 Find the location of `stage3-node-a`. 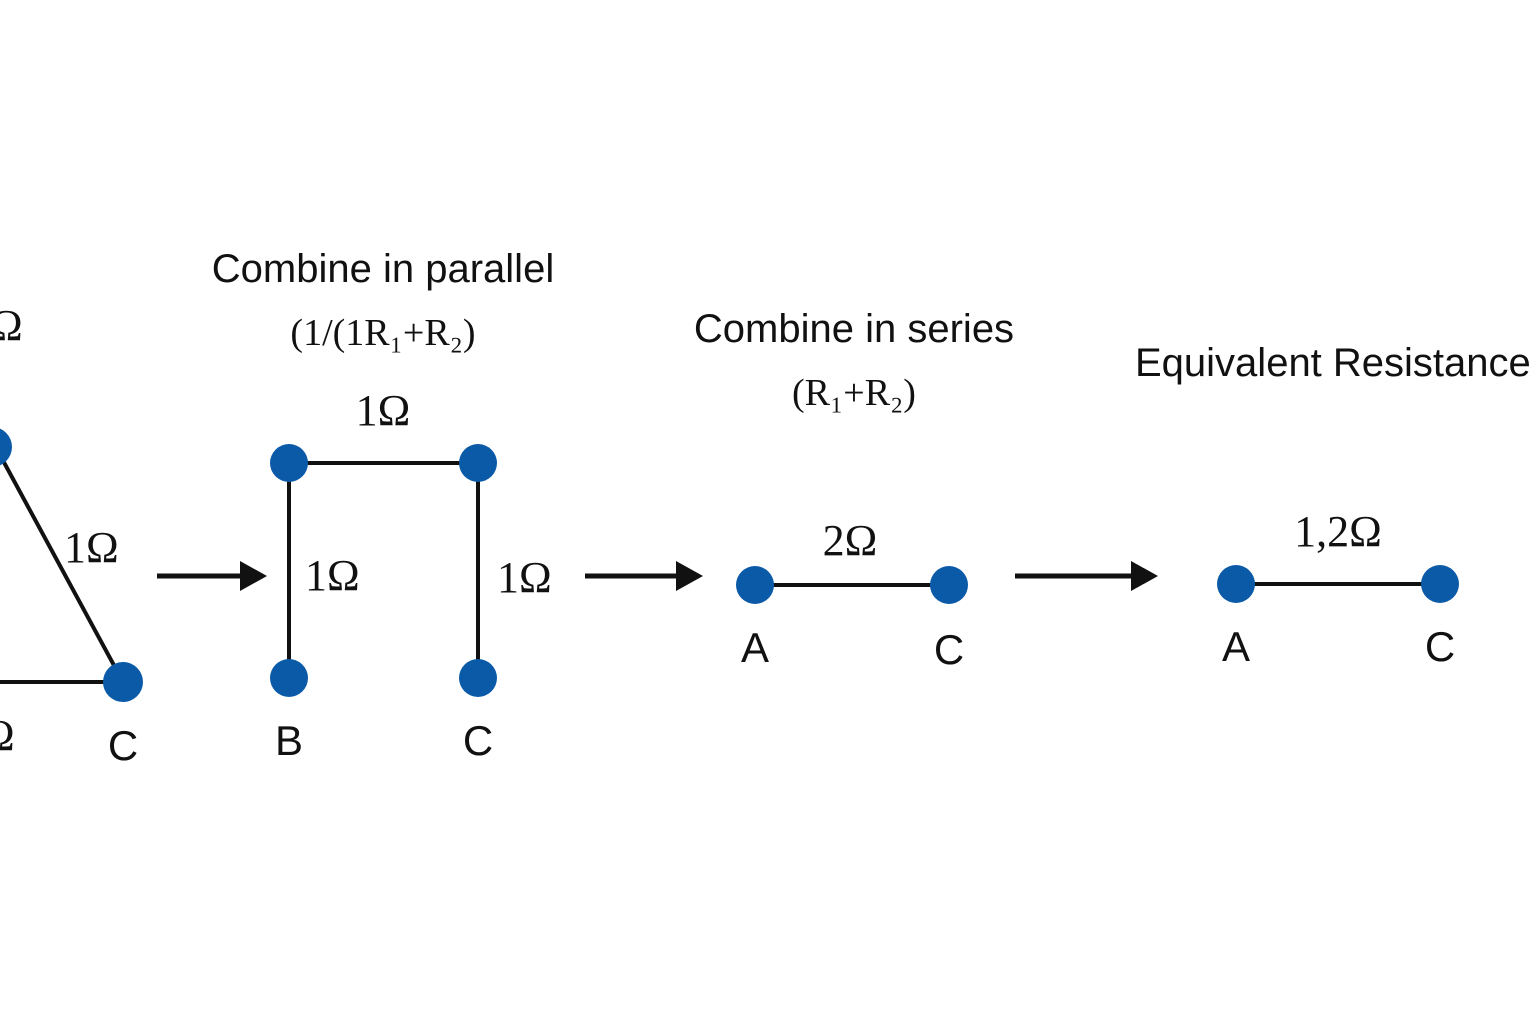

stage3-node-a is located at coordinates (755, 585).